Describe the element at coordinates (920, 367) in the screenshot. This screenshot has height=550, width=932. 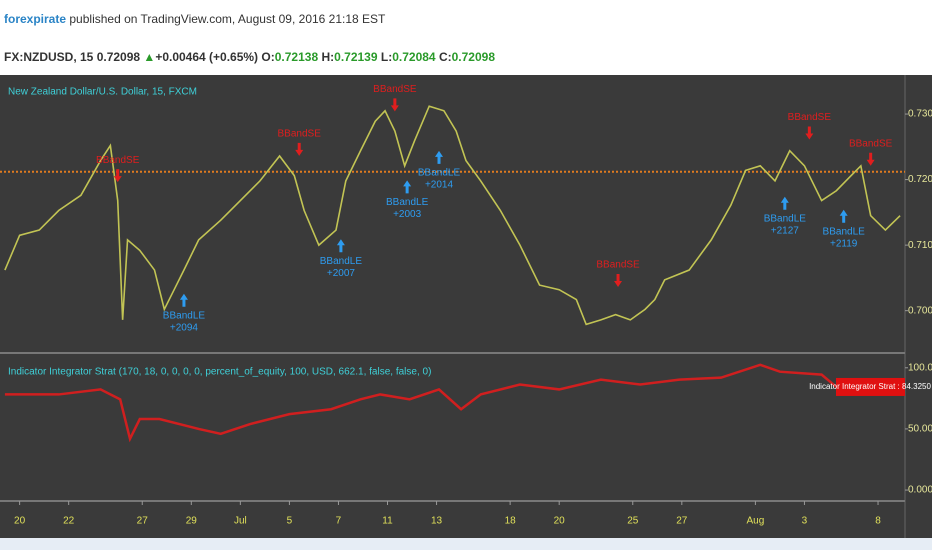
I see `y-tick-label: 100.0000` at that location.